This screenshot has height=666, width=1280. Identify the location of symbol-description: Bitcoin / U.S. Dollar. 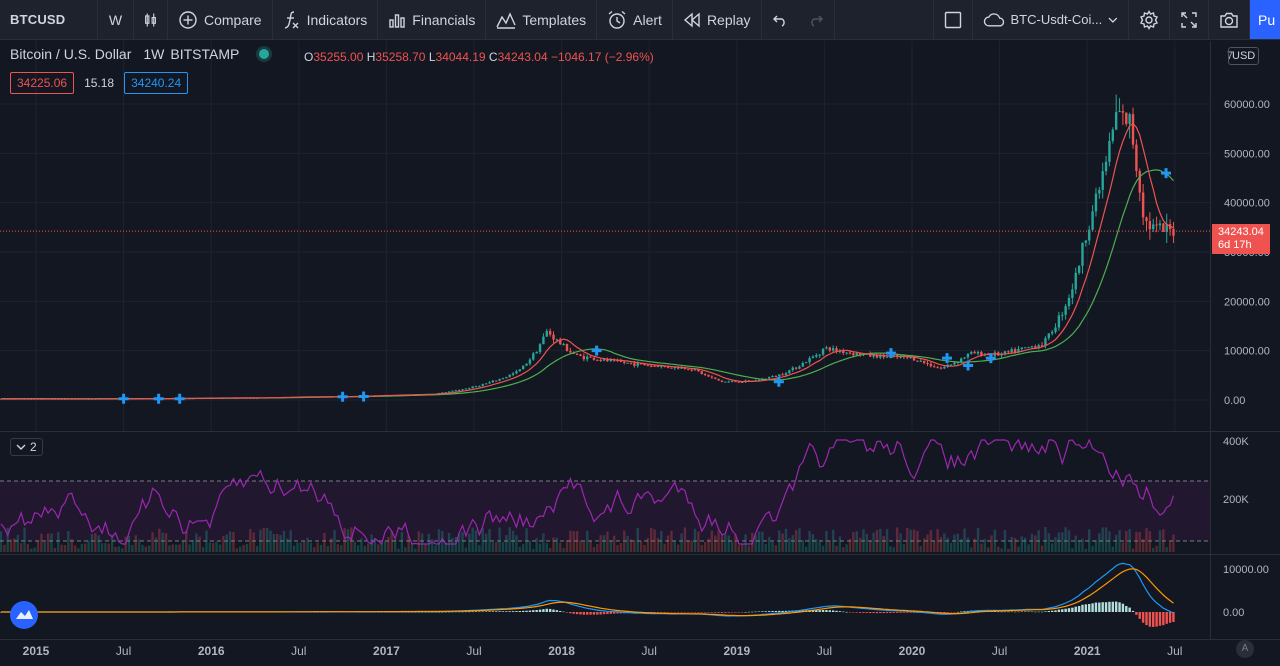
(71, 54).